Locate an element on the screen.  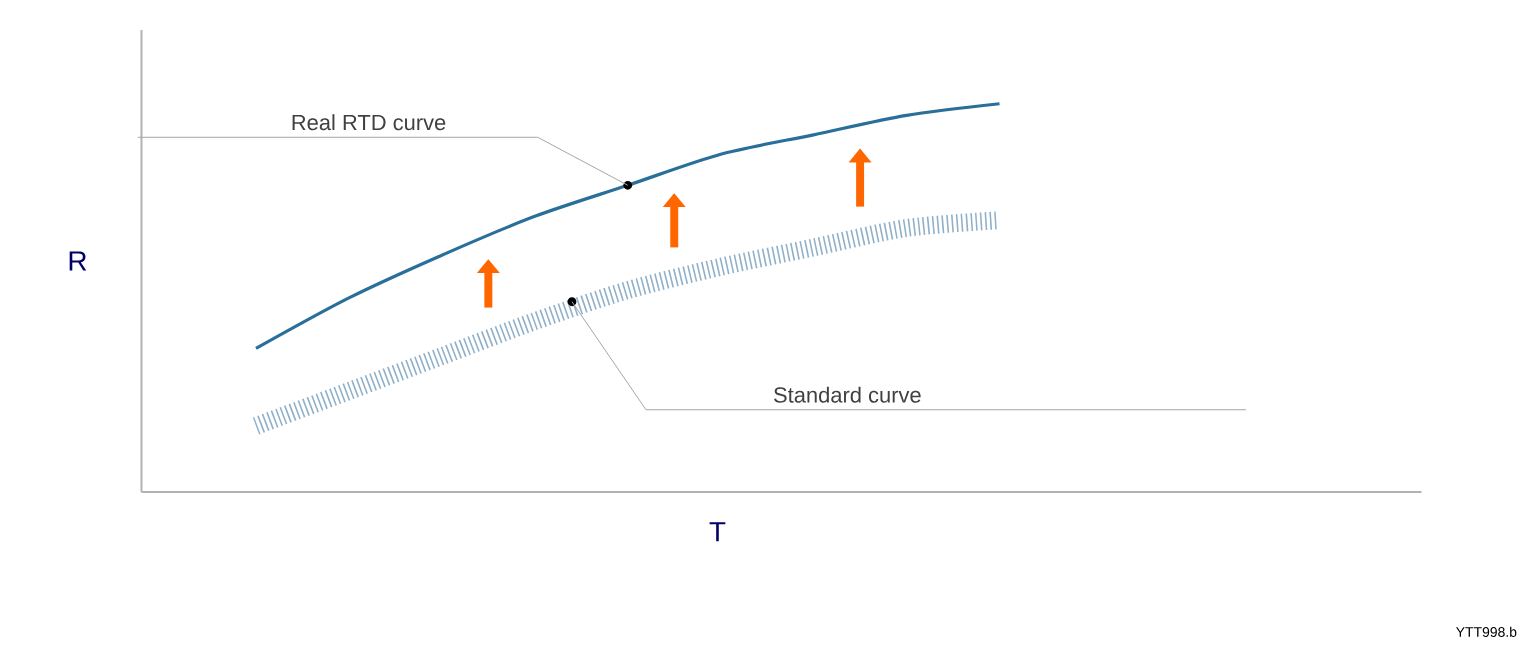
text: Standard curve is located at coordinates (847, 394).